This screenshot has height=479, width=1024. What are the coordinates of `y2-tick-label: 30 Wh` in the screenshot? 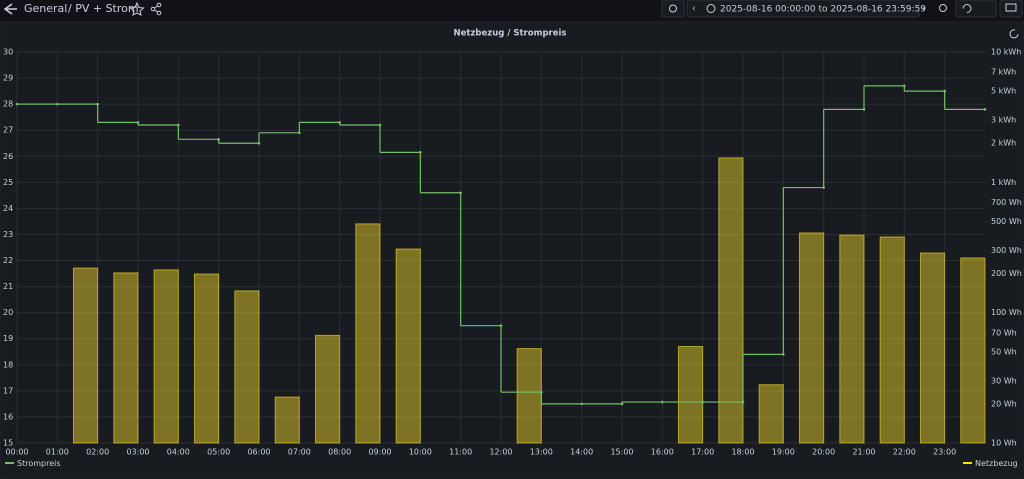 It's located at (1004, 380).